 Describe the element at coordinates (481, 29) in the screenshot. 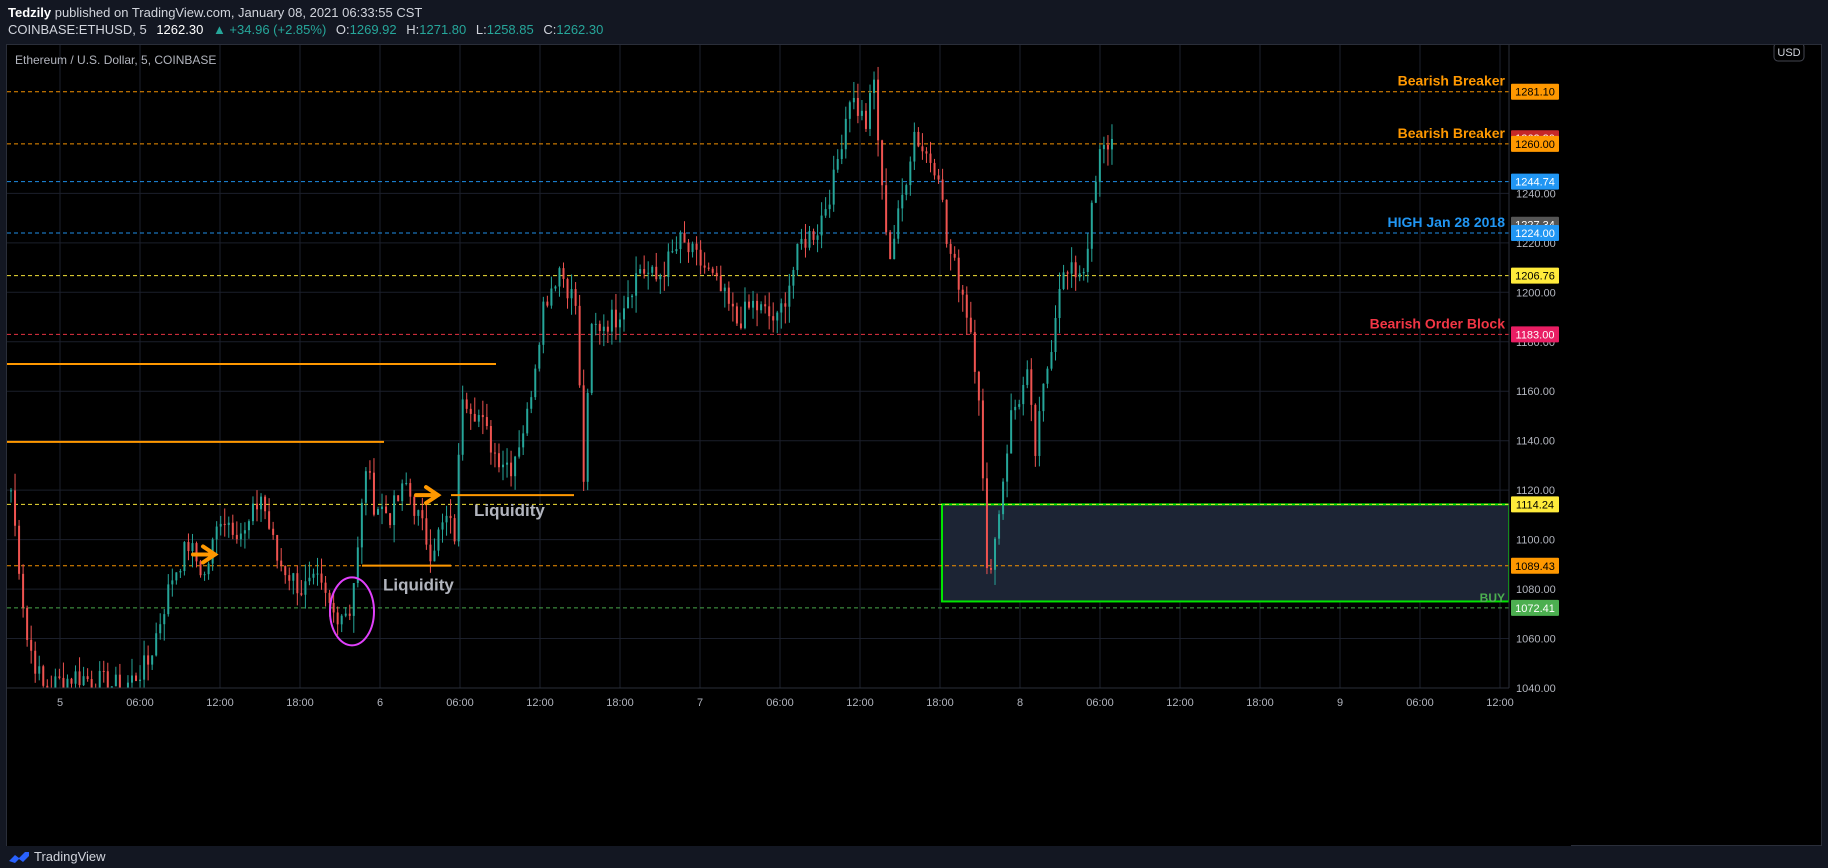

I see `low-label: L:` at that location.